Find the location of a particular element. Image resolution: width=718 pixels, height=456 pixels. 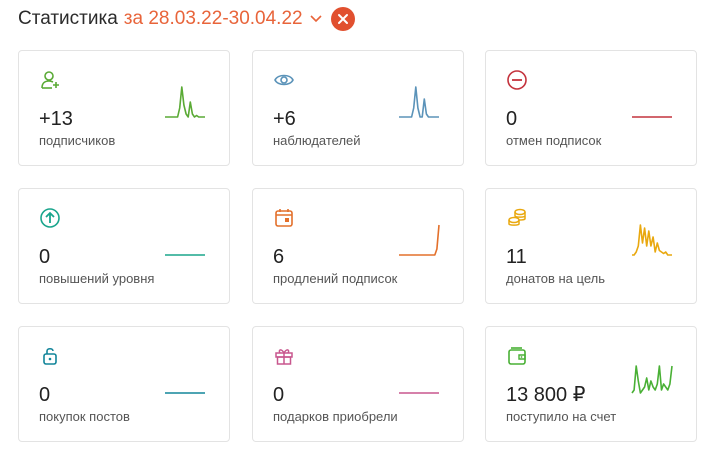

close-icon is located at coordinates (342, 19).